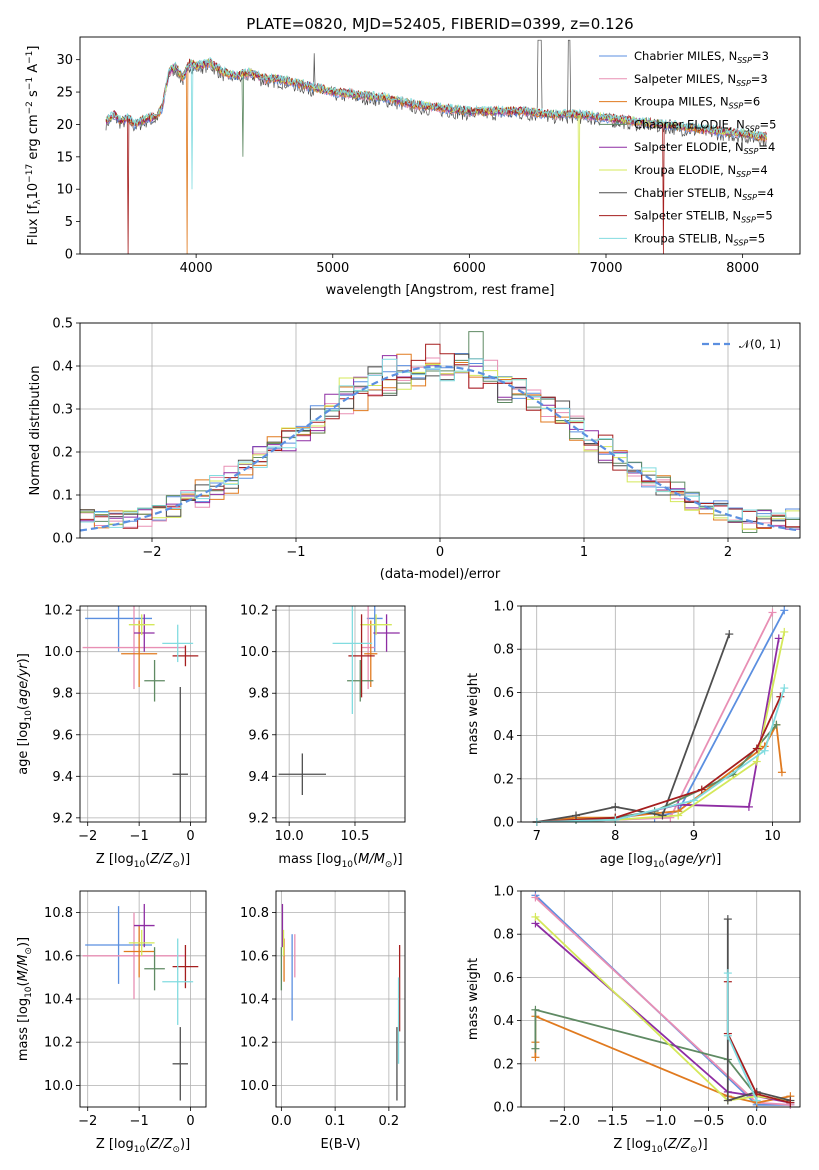 The height and width of the screenshot is (1170, 819). Describe the element at coordinates (289, 836) in the screenshot. I see `x-tick-label: 10.0` at that location.